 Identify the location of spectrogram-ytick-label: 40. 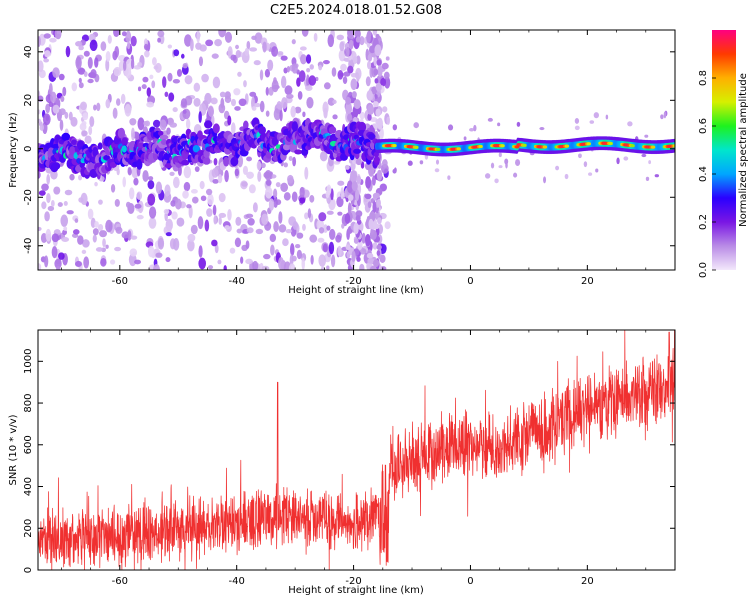
(28, 51).